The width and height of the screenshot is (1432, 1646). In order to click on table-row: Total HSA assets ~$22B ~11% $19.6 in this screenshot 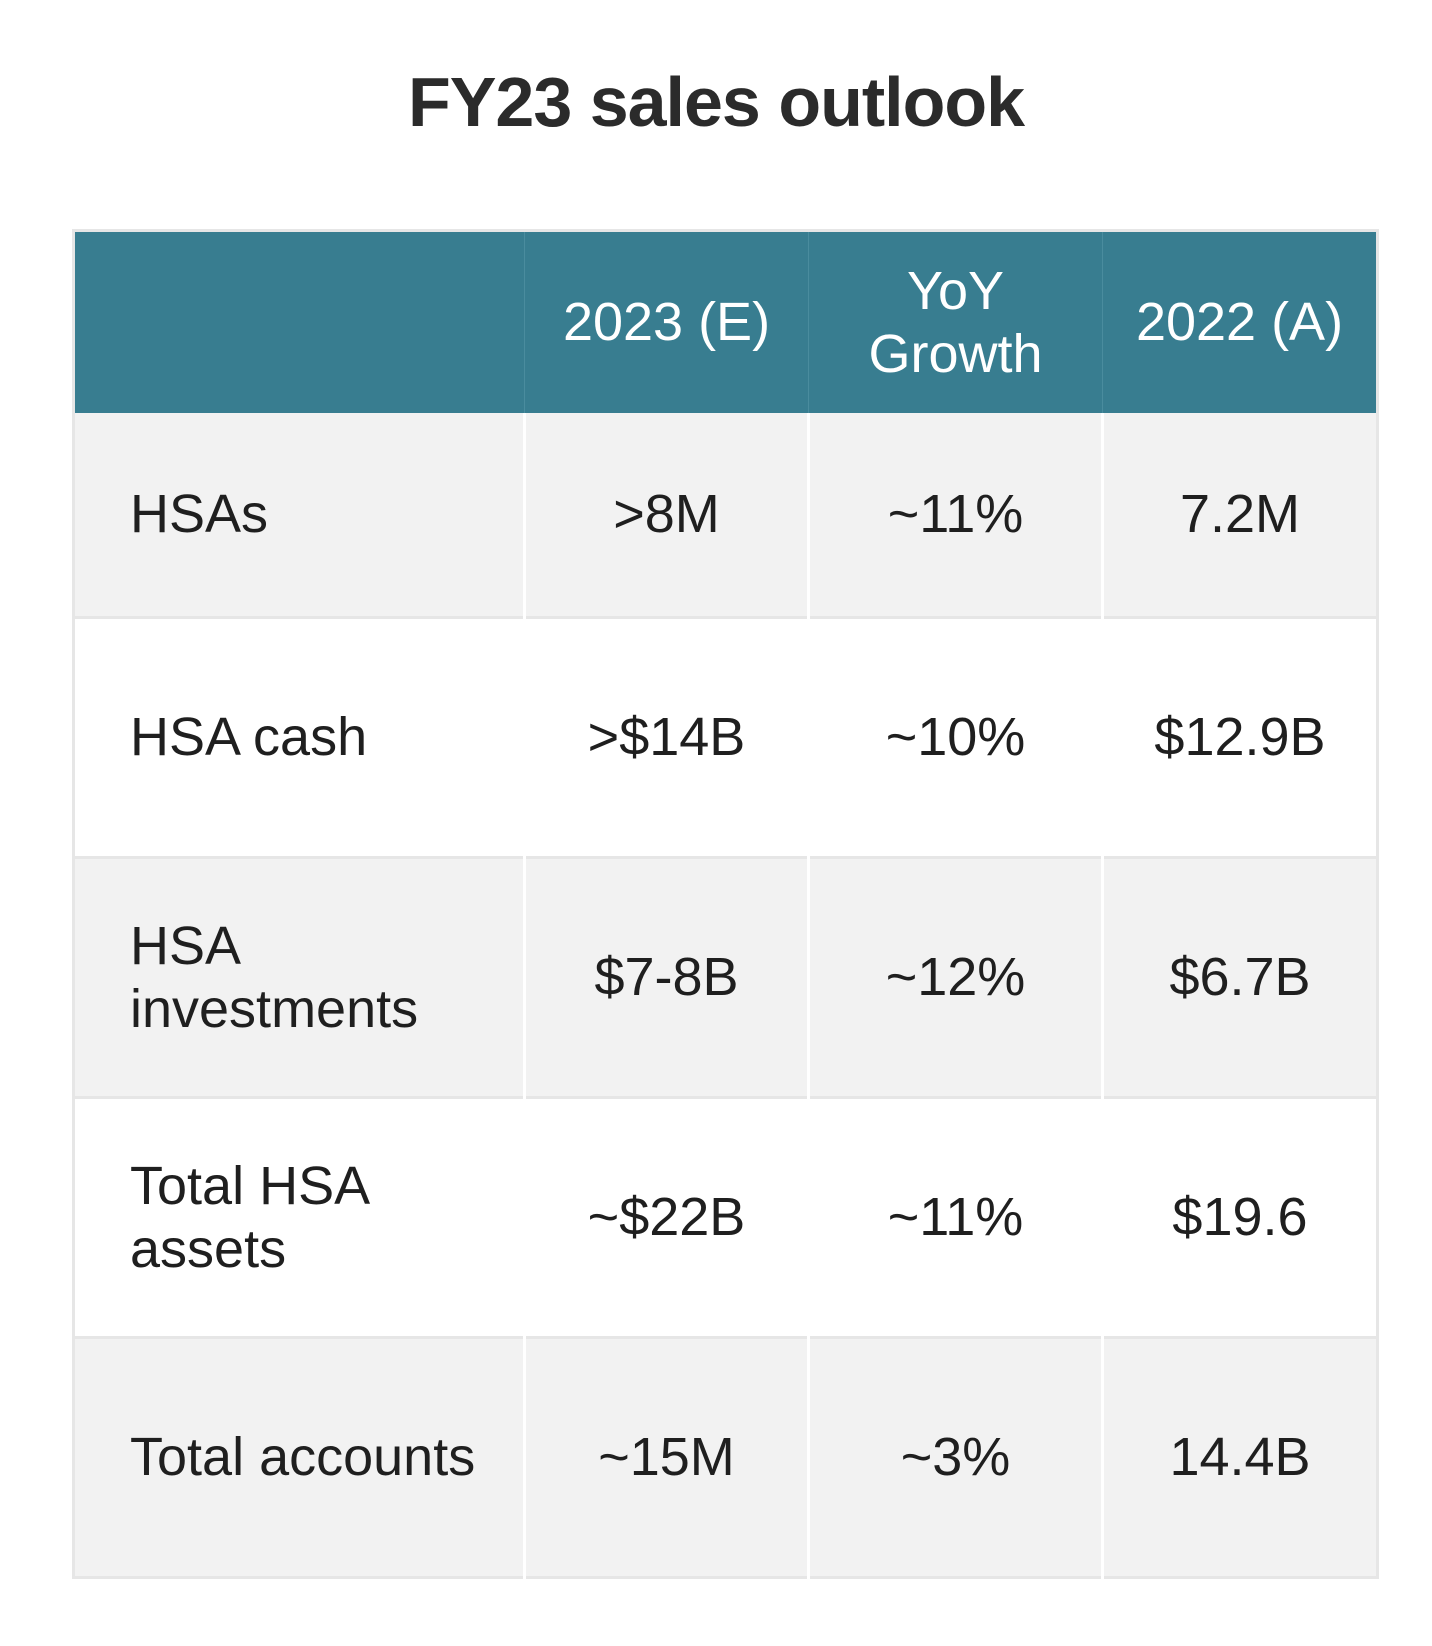, I will do `click(725, 1217)`.